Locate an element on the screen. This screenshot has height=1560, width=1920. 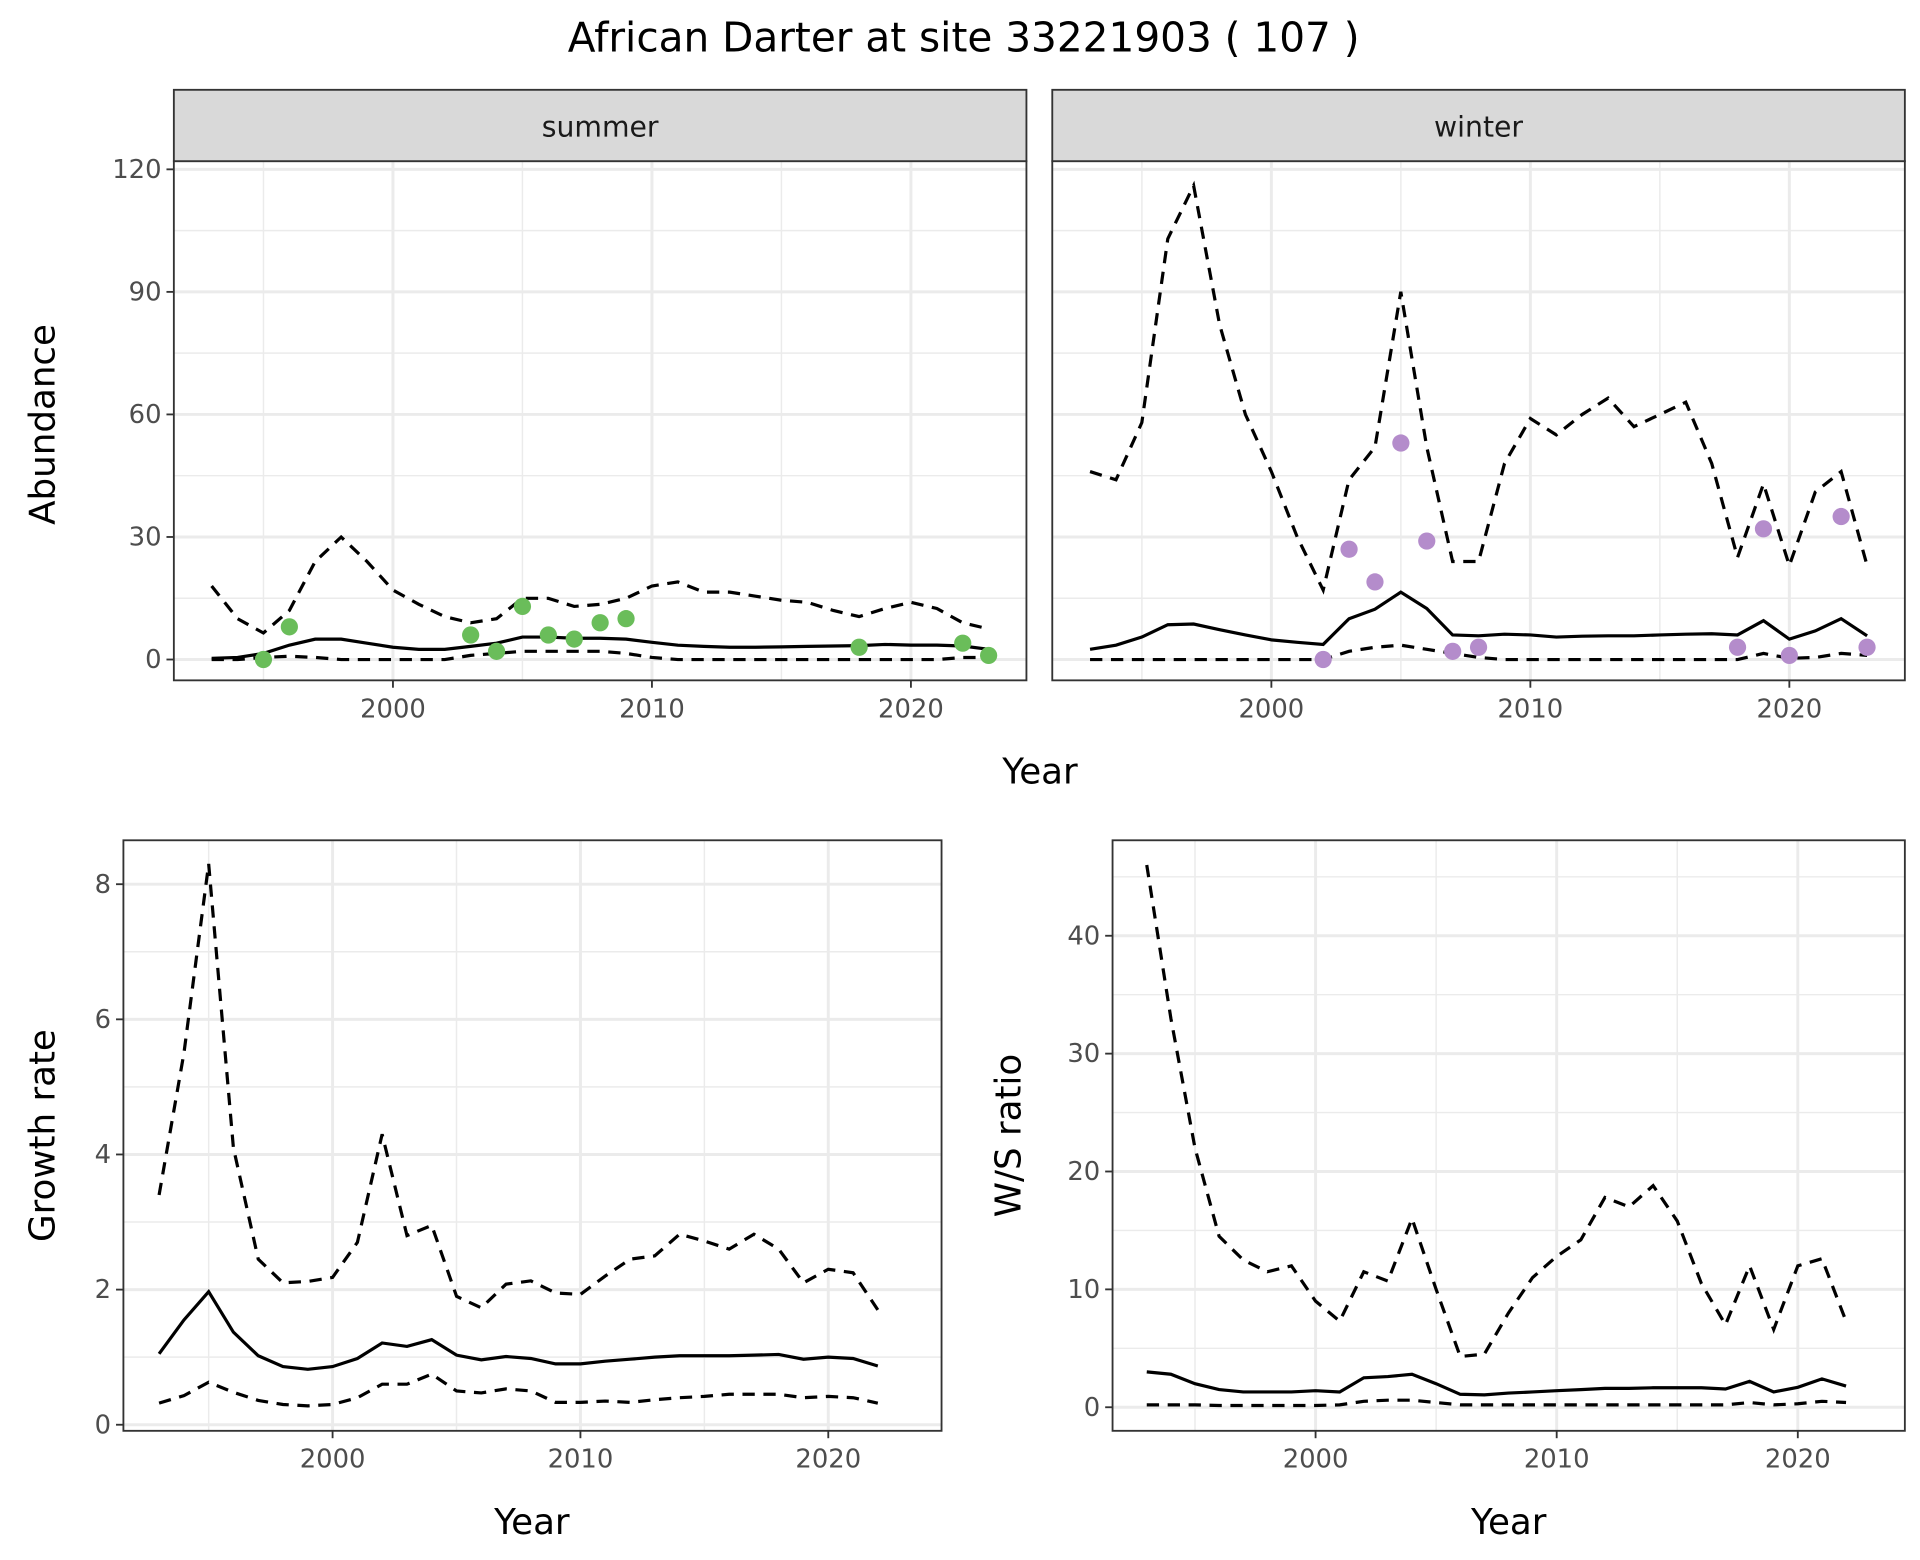
y-tick-label: 120 is located at coordinates (136, 170).